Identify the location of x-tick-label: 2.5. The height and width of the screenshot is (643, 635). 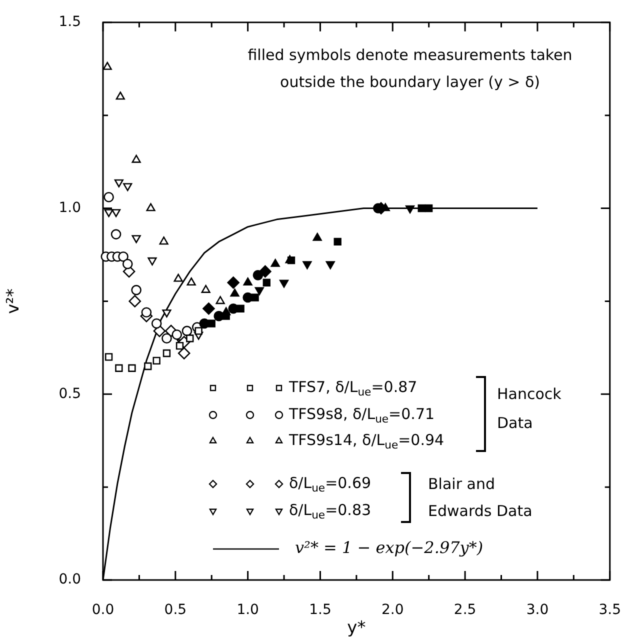
(465, 610).